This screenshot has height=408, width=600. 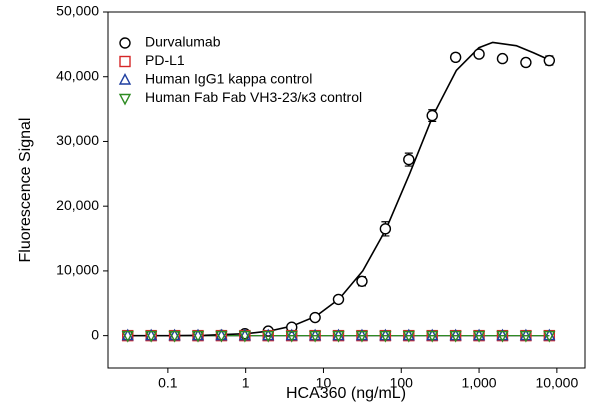 I want to click on legend-label: PD-L1, so click(x=165, y=60).